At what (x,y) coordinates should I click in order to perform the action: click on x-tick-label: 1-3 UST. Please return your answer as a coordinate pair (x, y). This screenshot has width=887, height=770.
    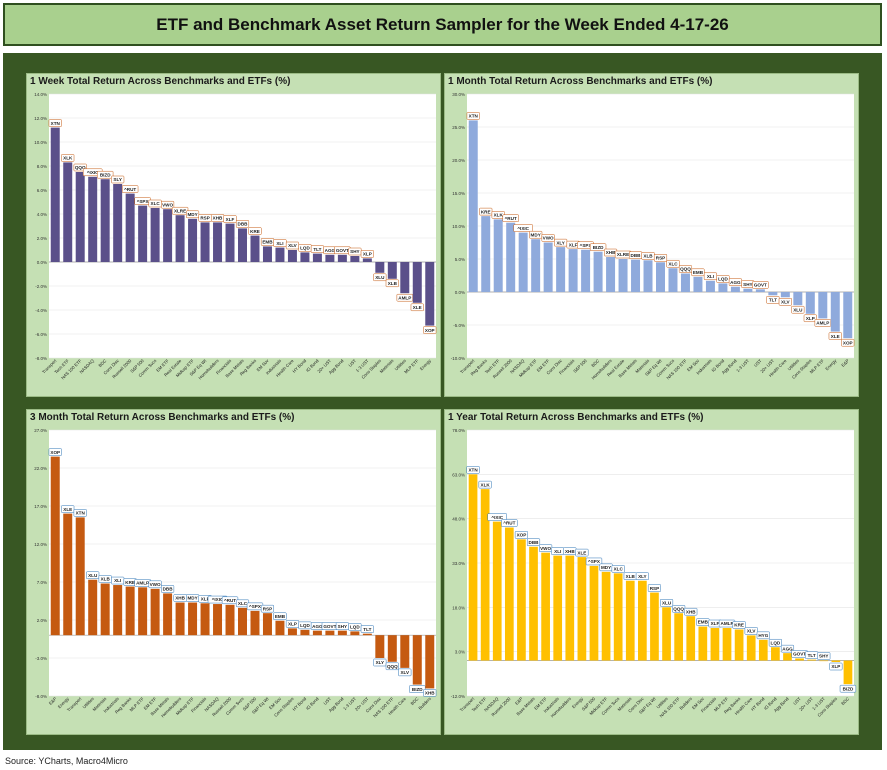
    Looking at the image, I should click on (742, 365).